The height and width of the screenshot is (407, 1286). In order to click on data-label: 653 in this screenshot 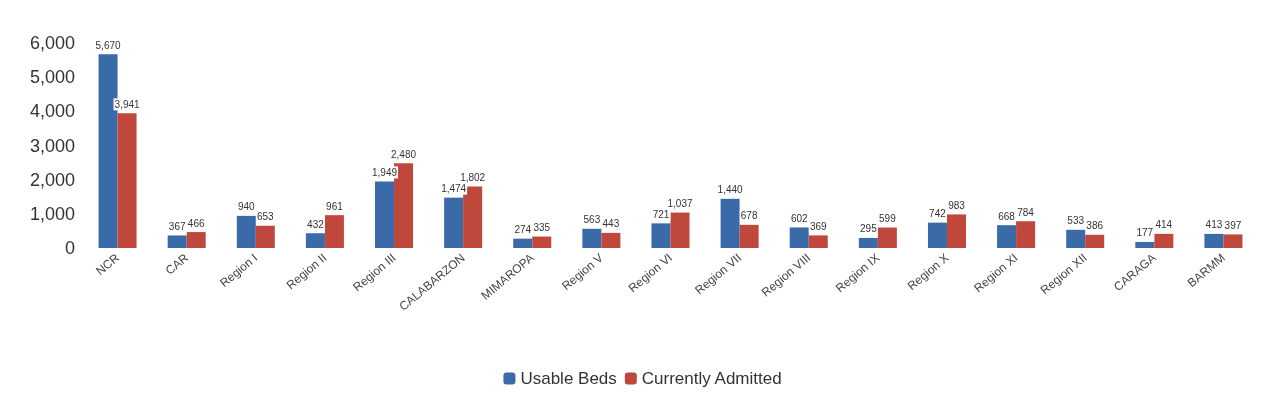, I will do `click(265, 217)`.